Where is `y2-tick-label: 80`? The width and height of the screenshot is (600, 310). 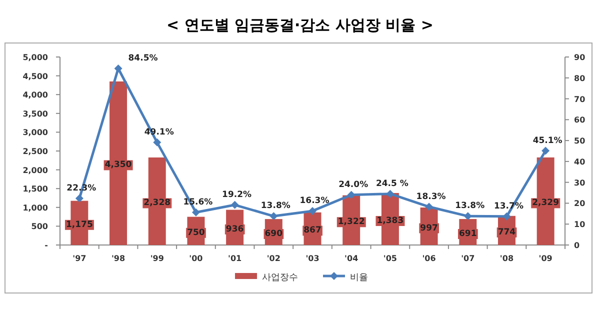
y2-tick-label: 80 is located at coordinates (580, 78).